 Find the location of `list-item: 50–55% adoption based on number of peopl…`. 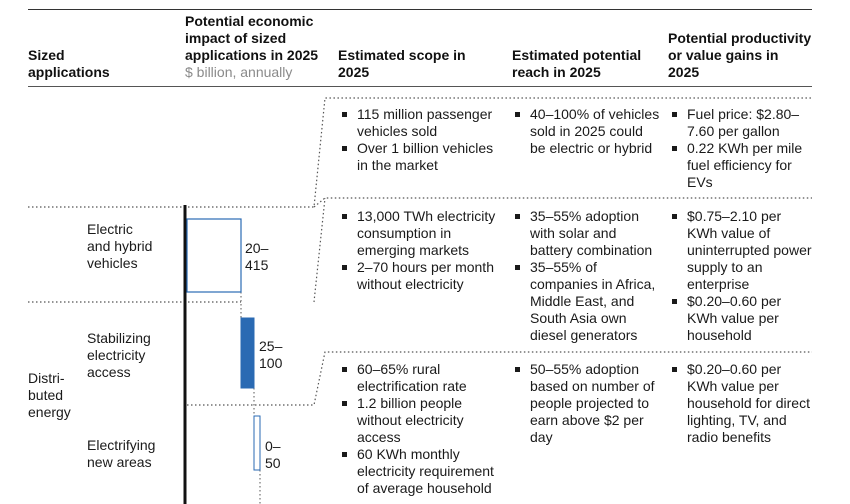

list-item: 50–55% adoption based on number of peopl… is located at coordinates (588, 403).